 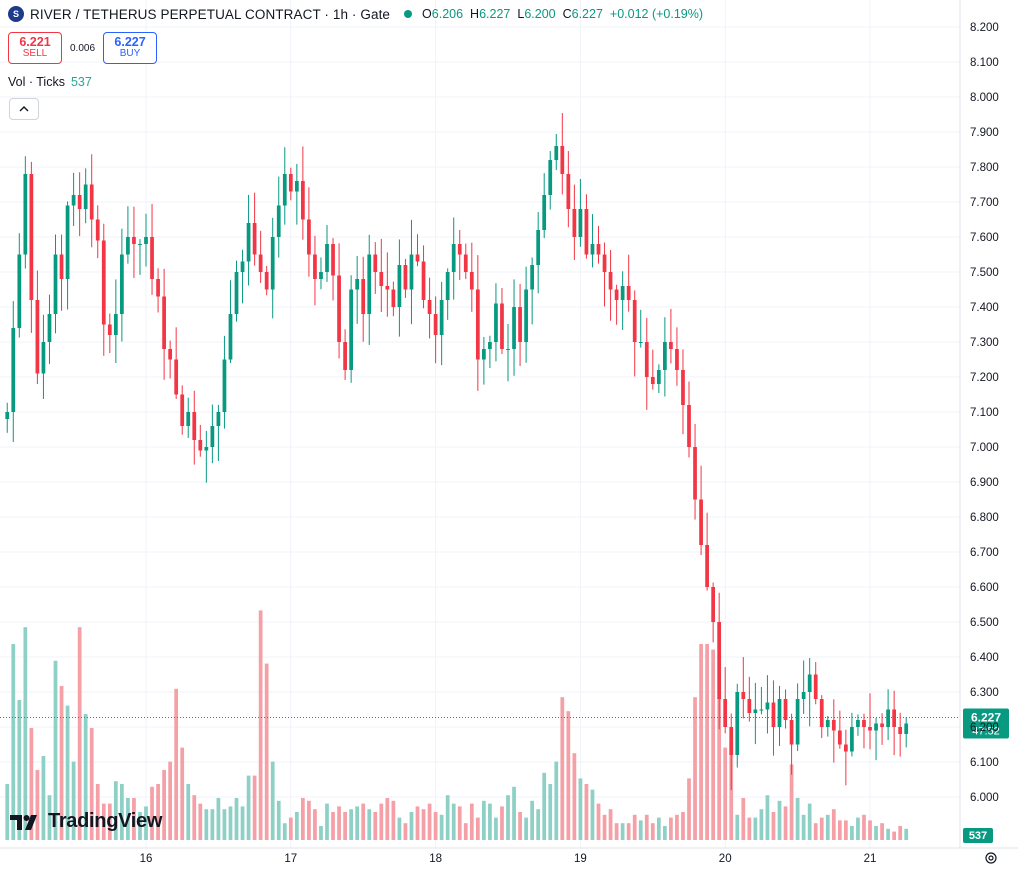 I want to click on sell-button: 6.221 SELL, so click(x=35, y=48).